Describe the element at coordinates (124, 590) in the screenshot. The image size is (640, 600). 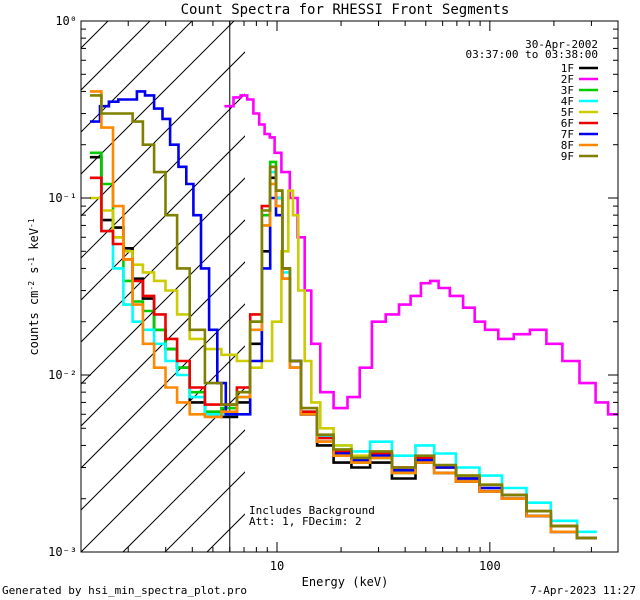
I see `footer-generated-by: Generated by hsi_min_spectra_plot.pro` at that location.